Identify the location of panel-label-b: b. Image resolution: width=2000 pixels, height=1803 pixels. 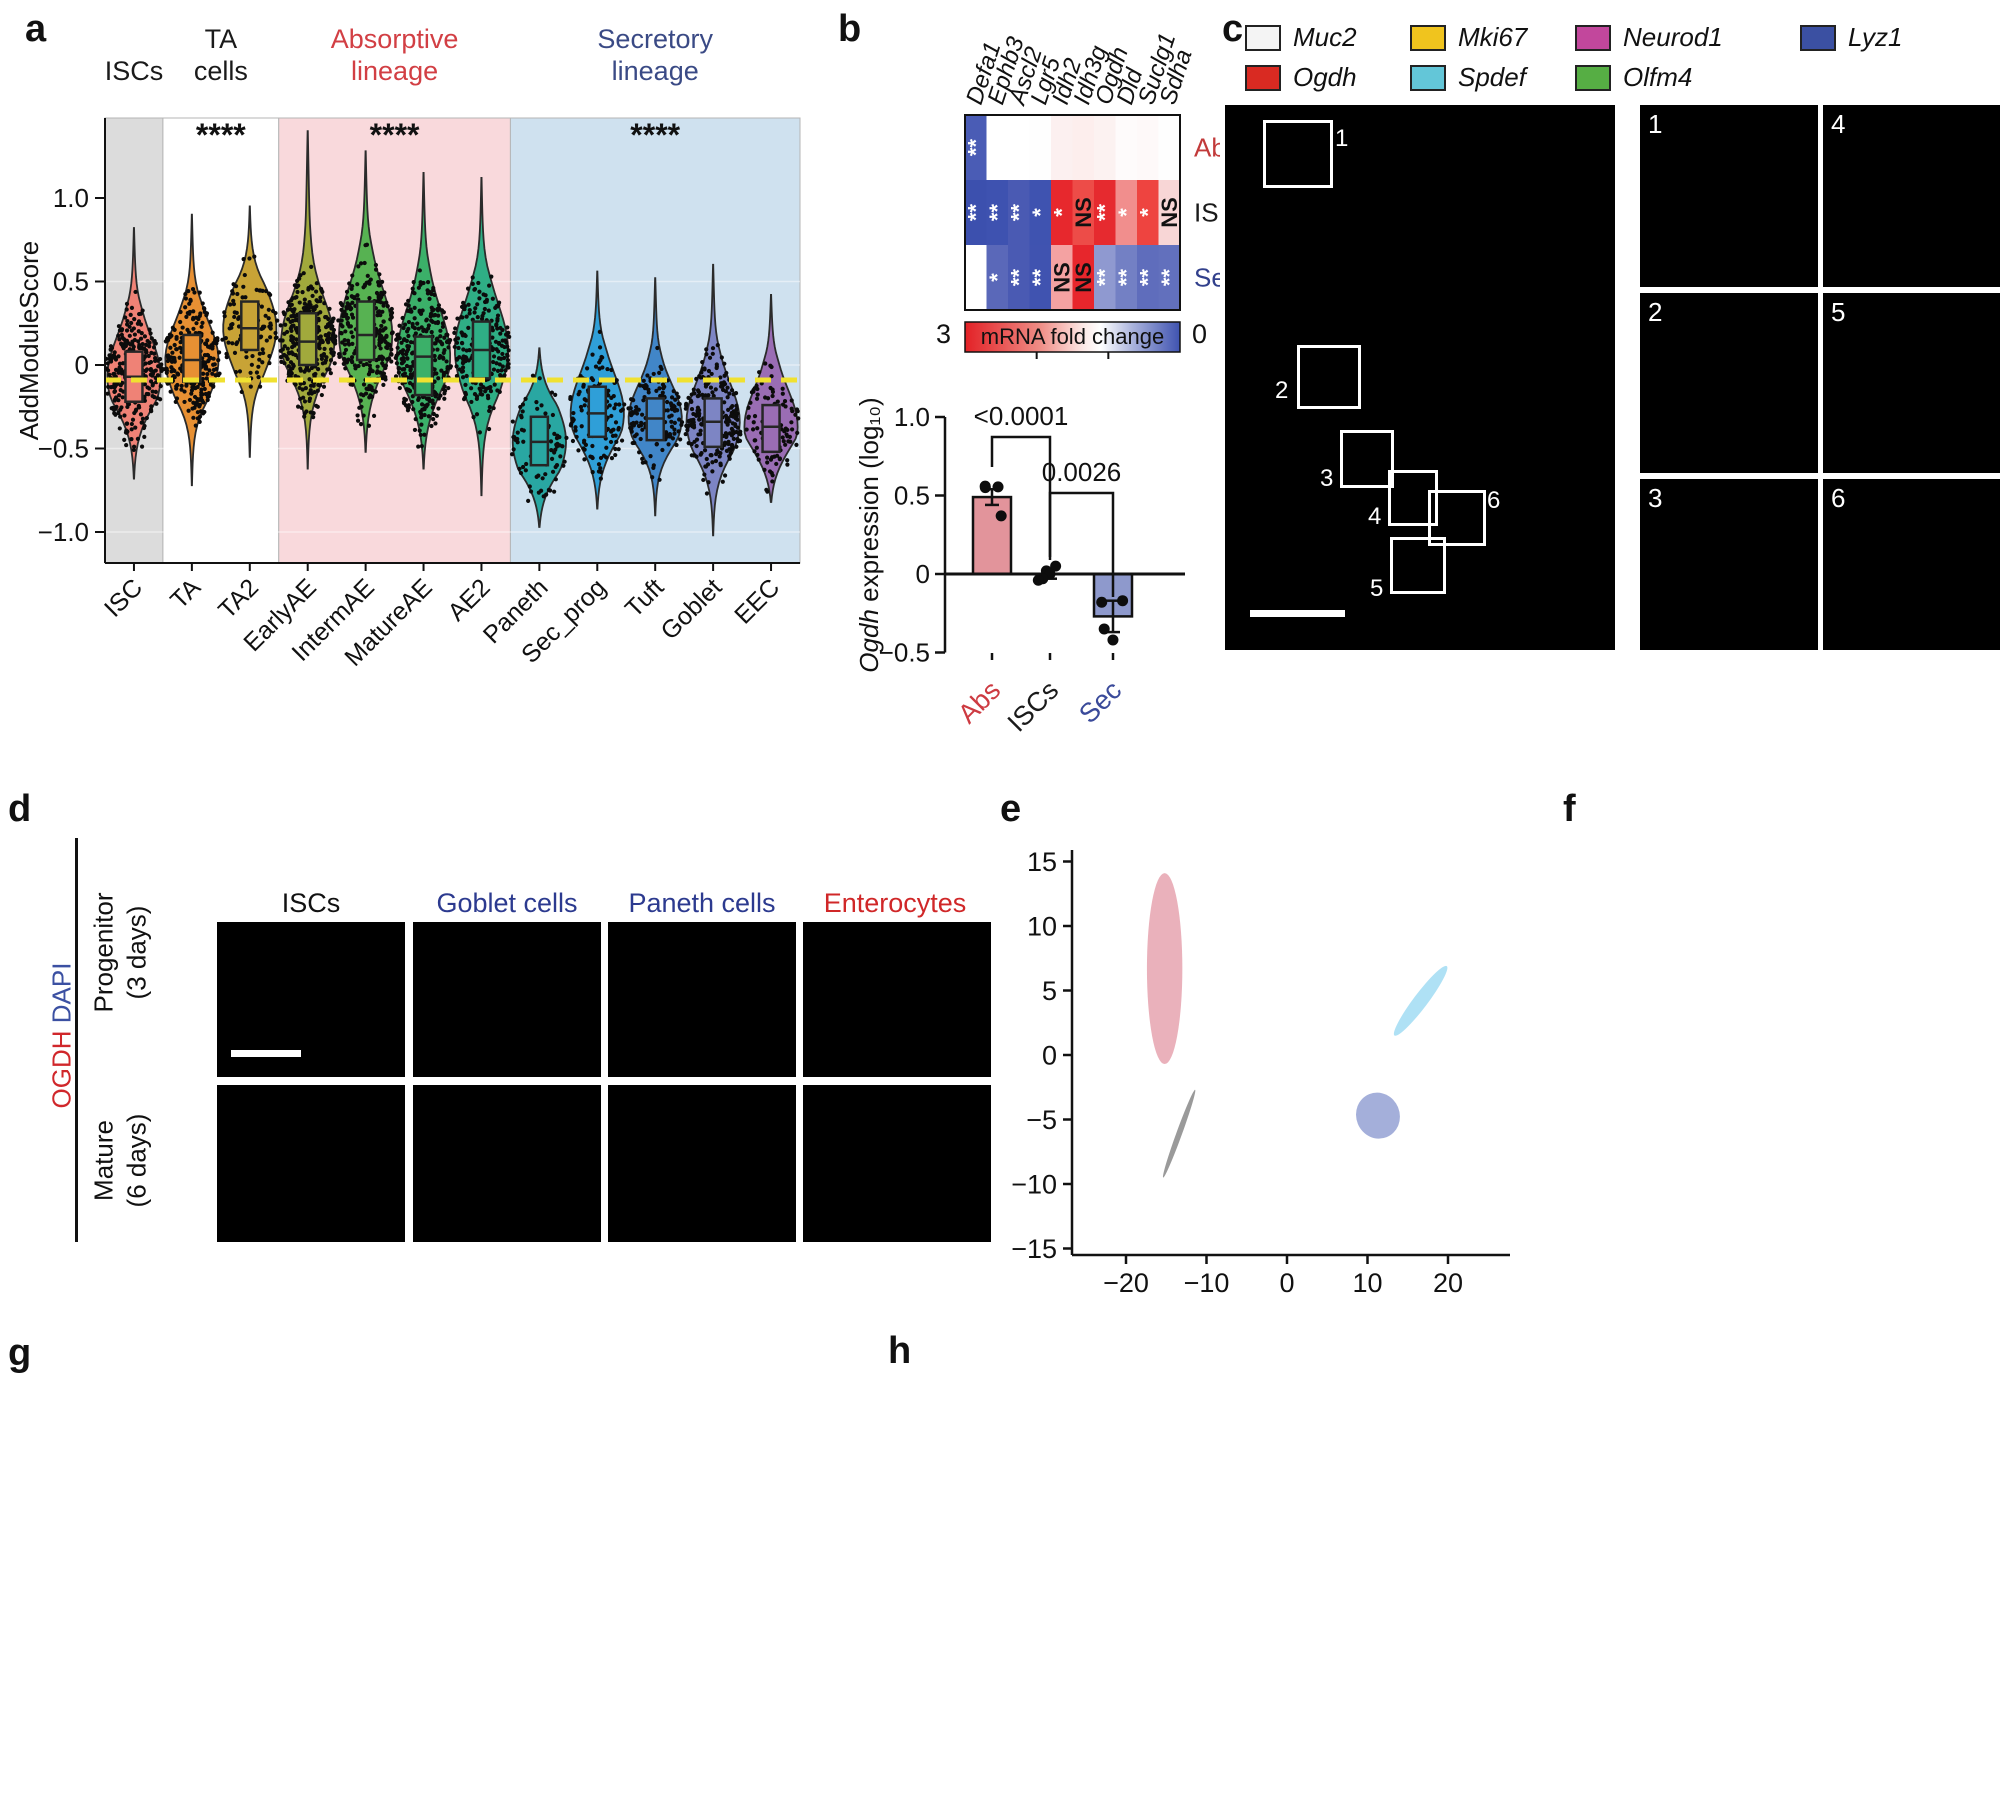
(850, 29).